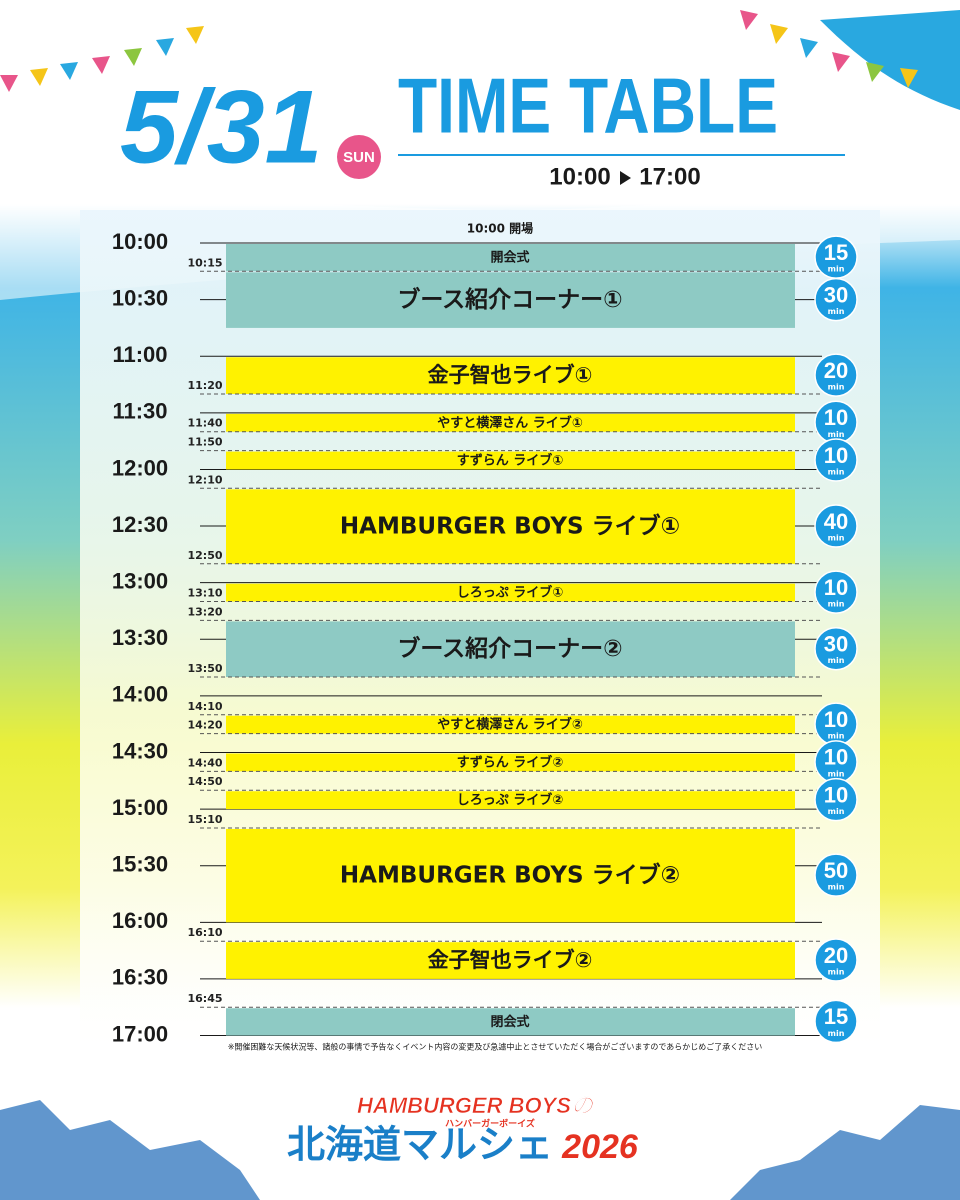 This screenshot has height=1200, width=960. What do you see at coordinates (204, 932) in the screenshot?
I see `time-mark: 16:10` at bounding box center [204, 932].